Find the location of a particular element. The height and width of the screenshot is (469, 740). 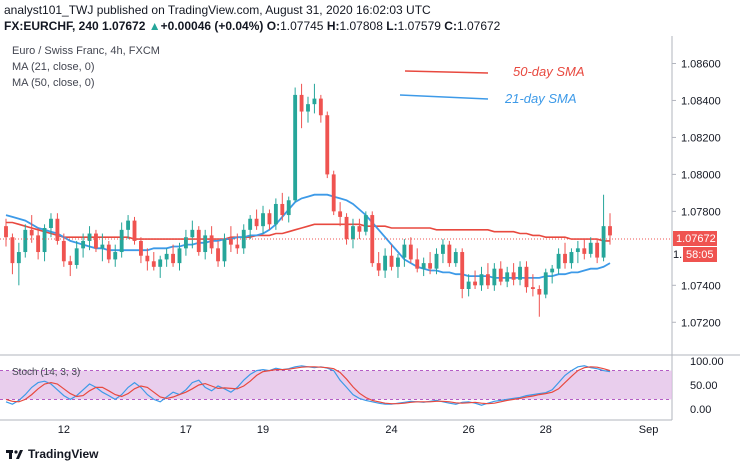

ma50-legend: MA (50, close, 0) is located at coordinates (53, 83).